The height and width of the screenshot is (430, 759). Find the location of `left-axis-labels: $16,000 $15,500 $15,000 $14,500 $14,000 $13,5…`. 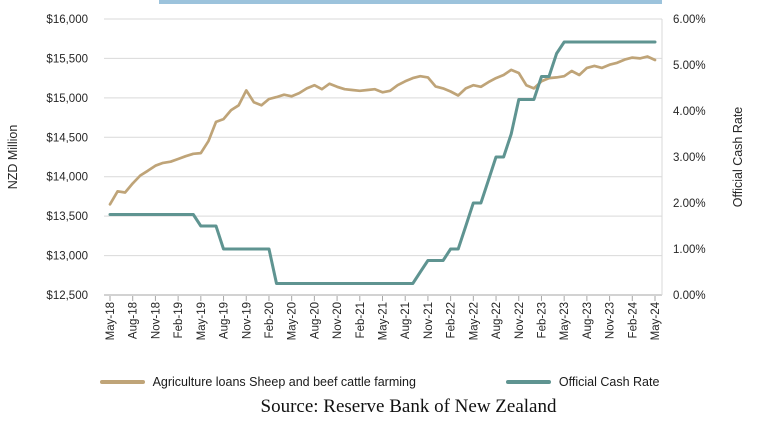

left-axis-labels: $16,000 $15,500 $15,000 $14,500 $14,000 $13,5… is located at coordinates (67, 158).